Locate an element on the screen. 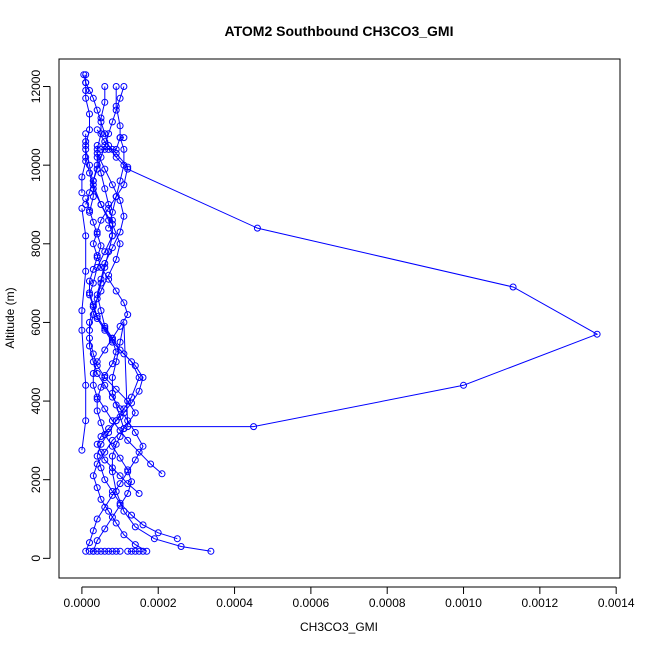 The width and height of the screenshot is (650, 650). x-tick-label: 0.0010 is located at coordinates (463, 603).